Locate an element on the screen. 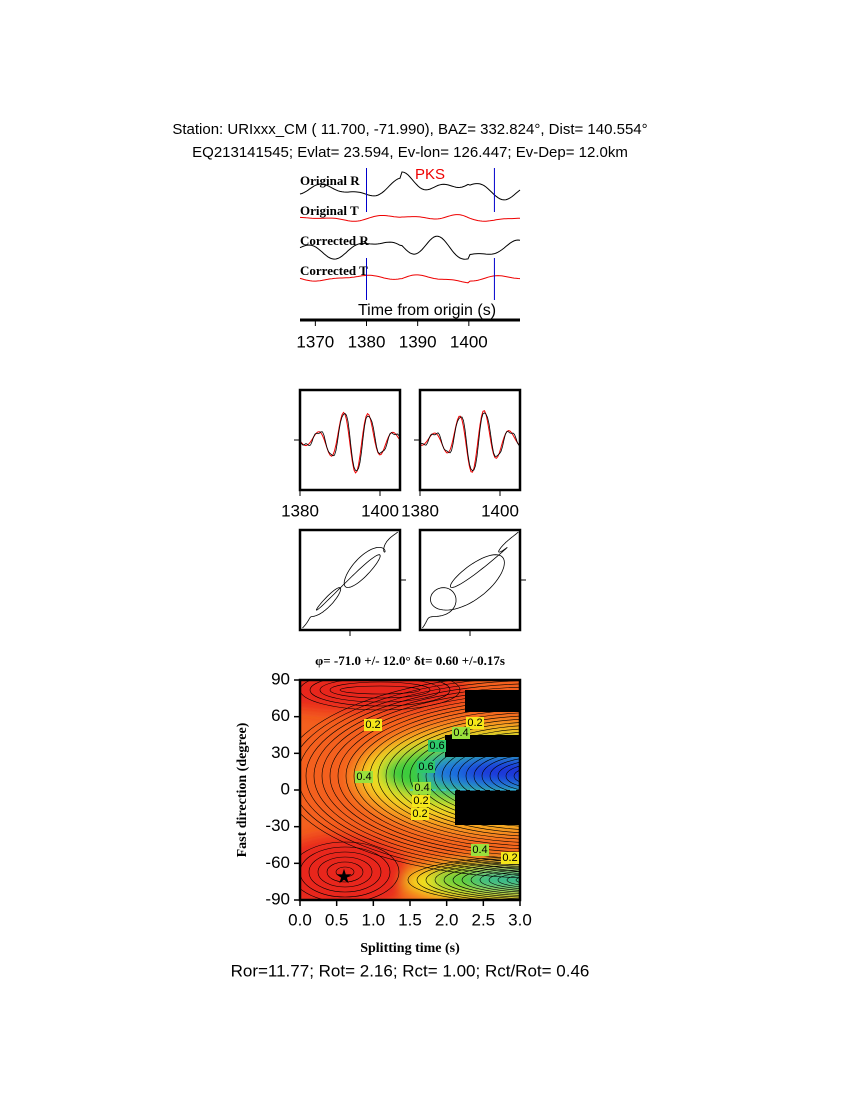 This screenshot has height=1105, width=850. trace-label: Original R is located at coordinates (330, 180).